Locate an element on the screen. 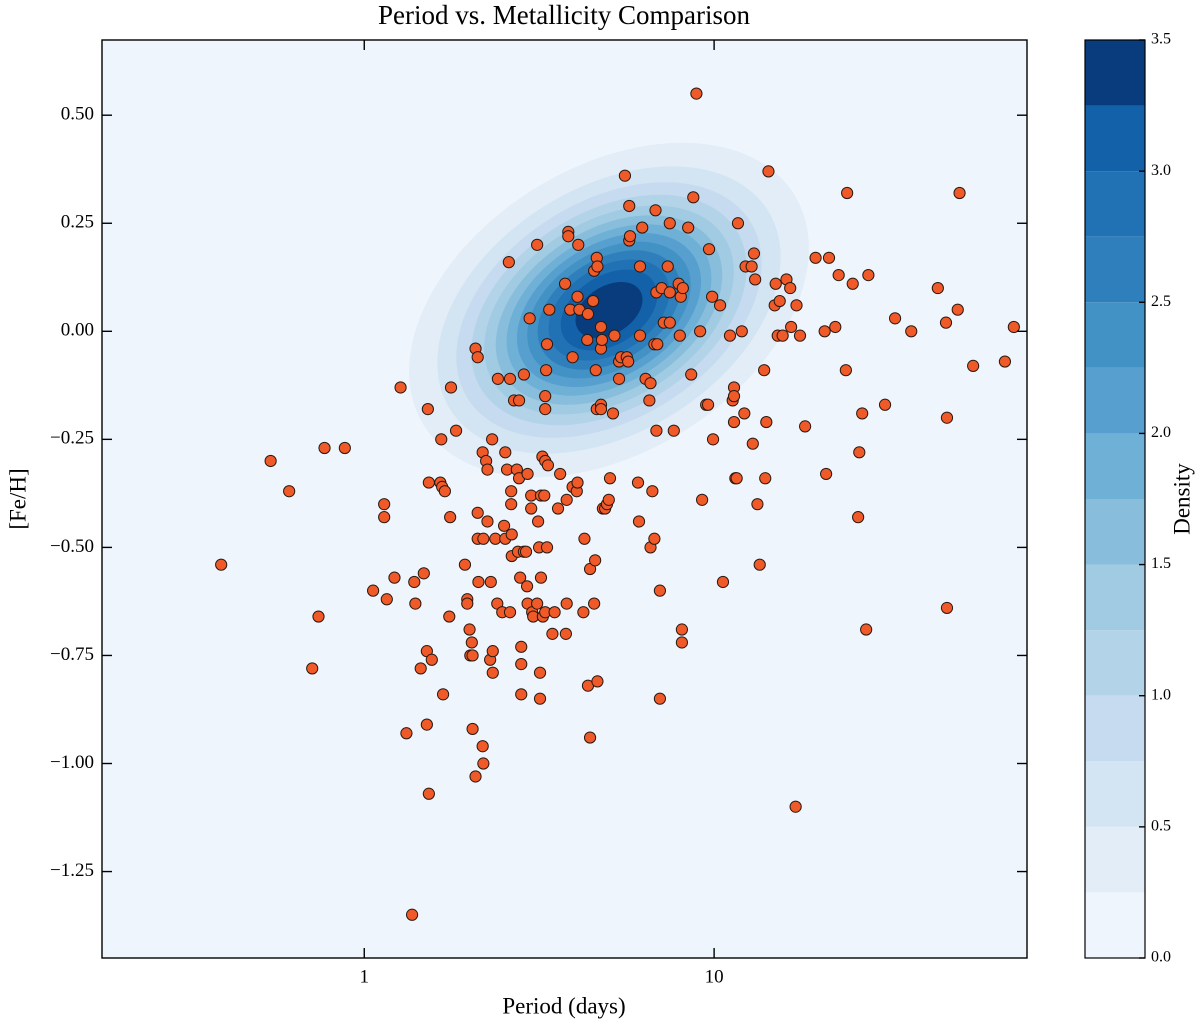 The height and width of the screenshot is (1029, 1200). colorbar-tick-label: 1.0 is located at coordinates (1161, 694).